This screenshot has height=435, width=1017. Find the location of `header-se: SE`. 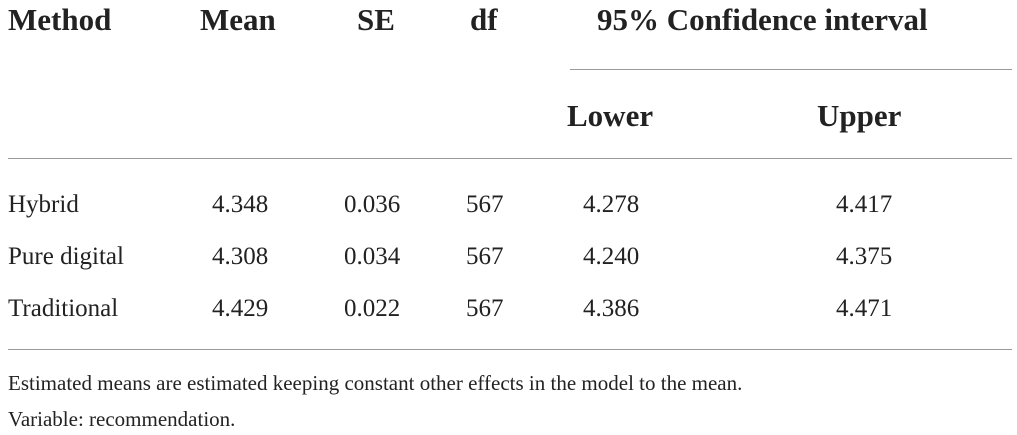

header-se: SE is located at coordinates (376, 19).